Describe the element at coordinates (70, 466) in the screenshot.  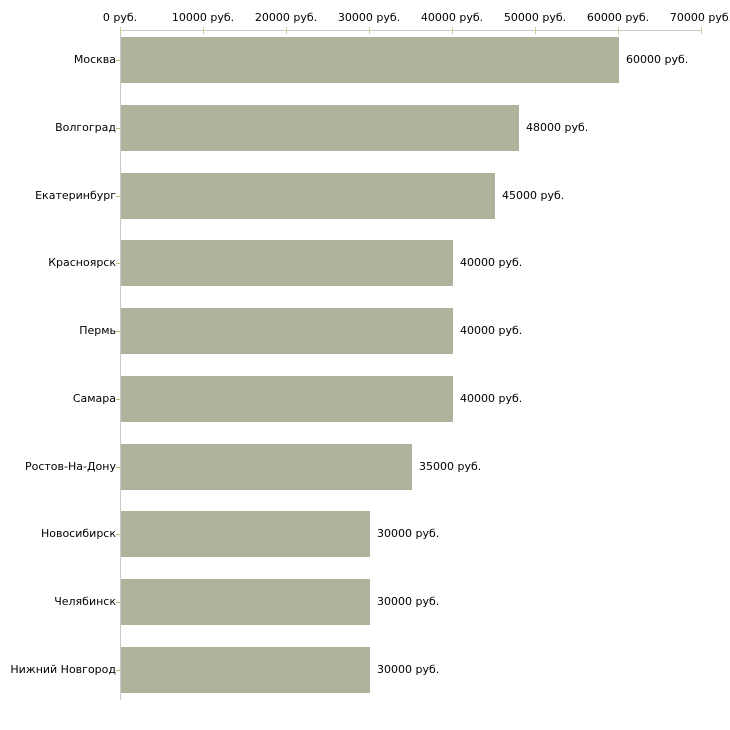
I see `category-label: Ростов-На-Дону` at that location.